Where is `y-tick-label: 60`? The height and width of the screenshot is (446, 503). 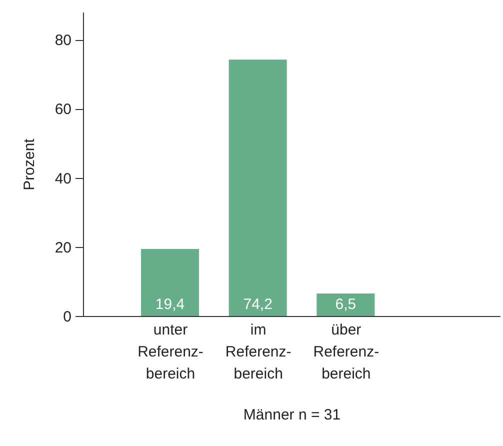 y-tick-label: 60 is located at coordinates (63, 109).